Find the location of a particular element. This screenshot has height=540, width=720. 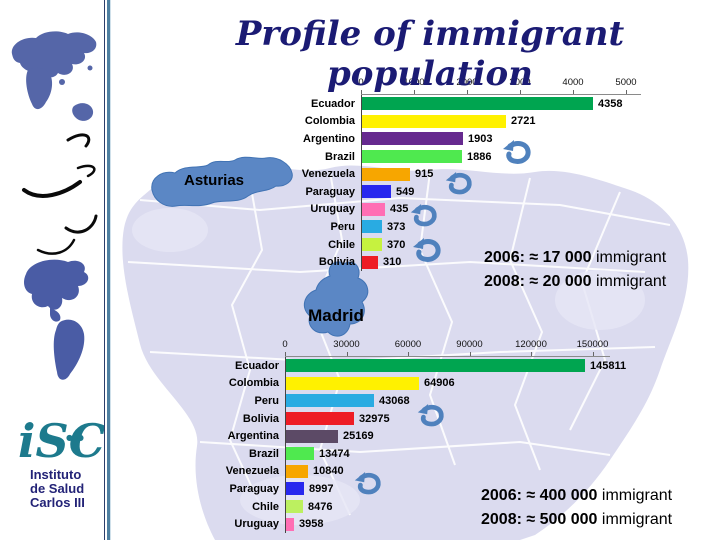

bar-row: Paraguay 549 is located at coordinates (478, 191).